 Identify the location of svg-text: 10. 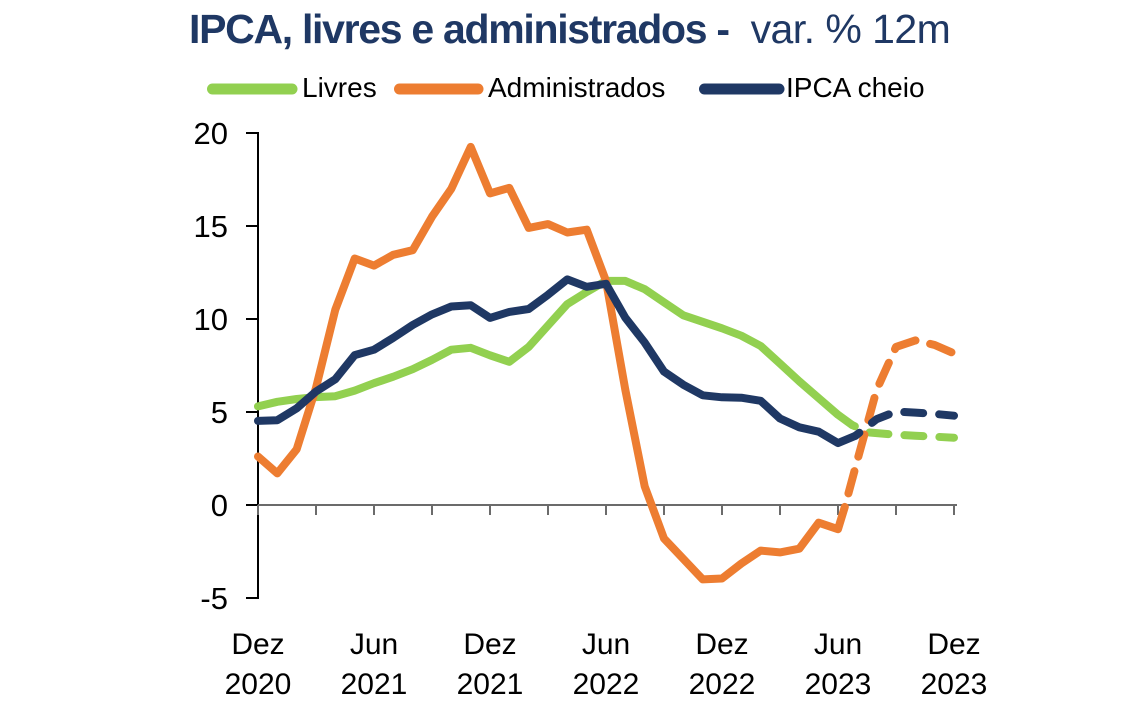
(211, 319).